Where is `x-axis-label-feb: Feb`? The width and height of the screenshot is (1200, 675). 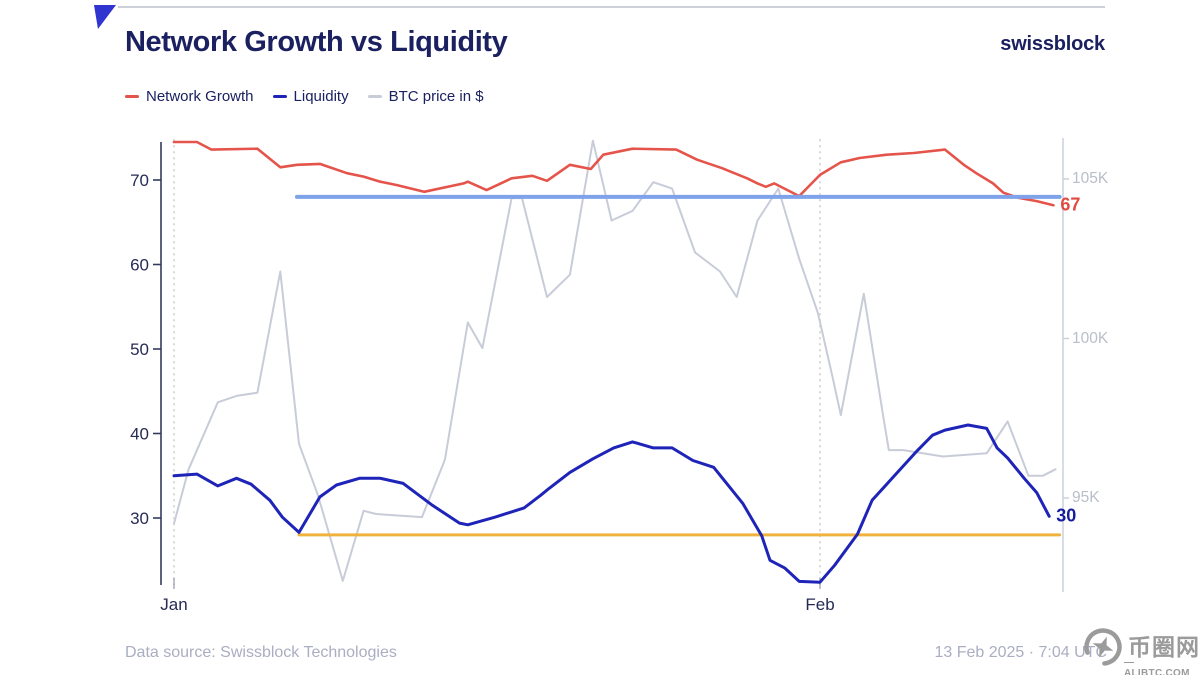 x-axis-label-feb: Feb is located at coordinates (819, 604).